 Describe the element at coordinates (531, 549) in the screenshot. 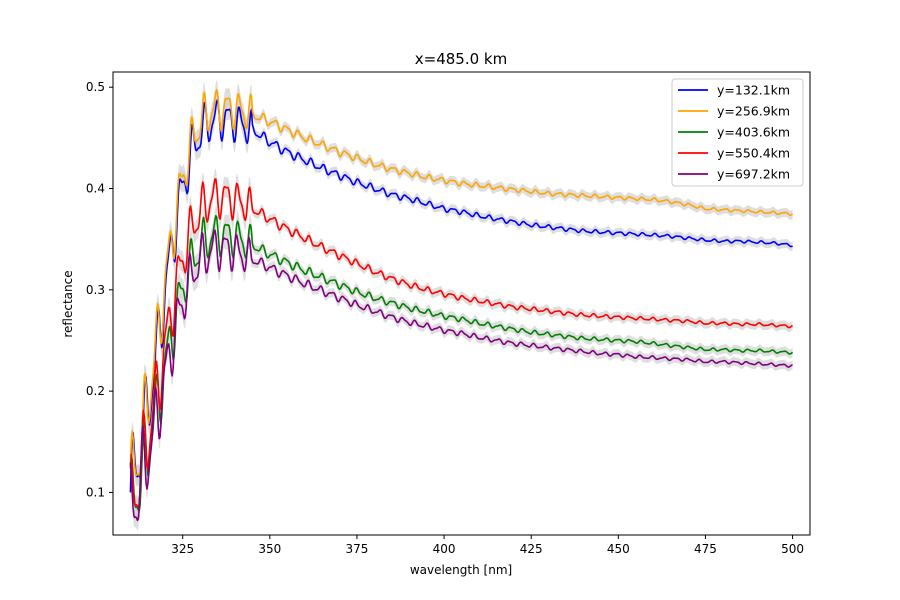

I see `x-tick-label: 425` at that location.